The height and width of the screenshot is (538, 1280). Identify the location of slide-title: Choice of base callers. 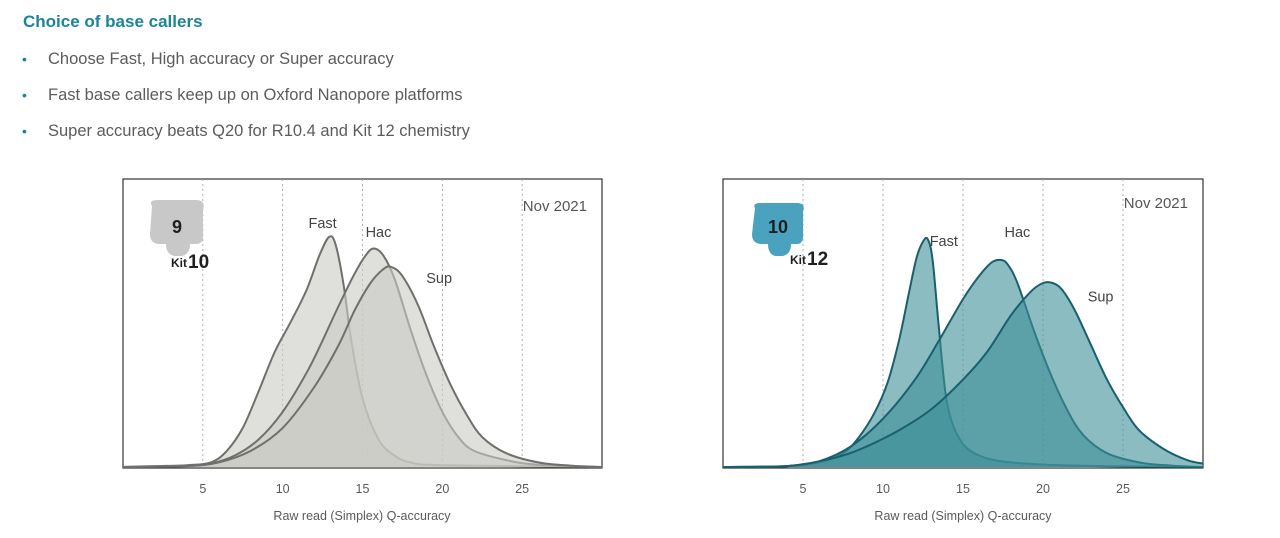
(113, 21).